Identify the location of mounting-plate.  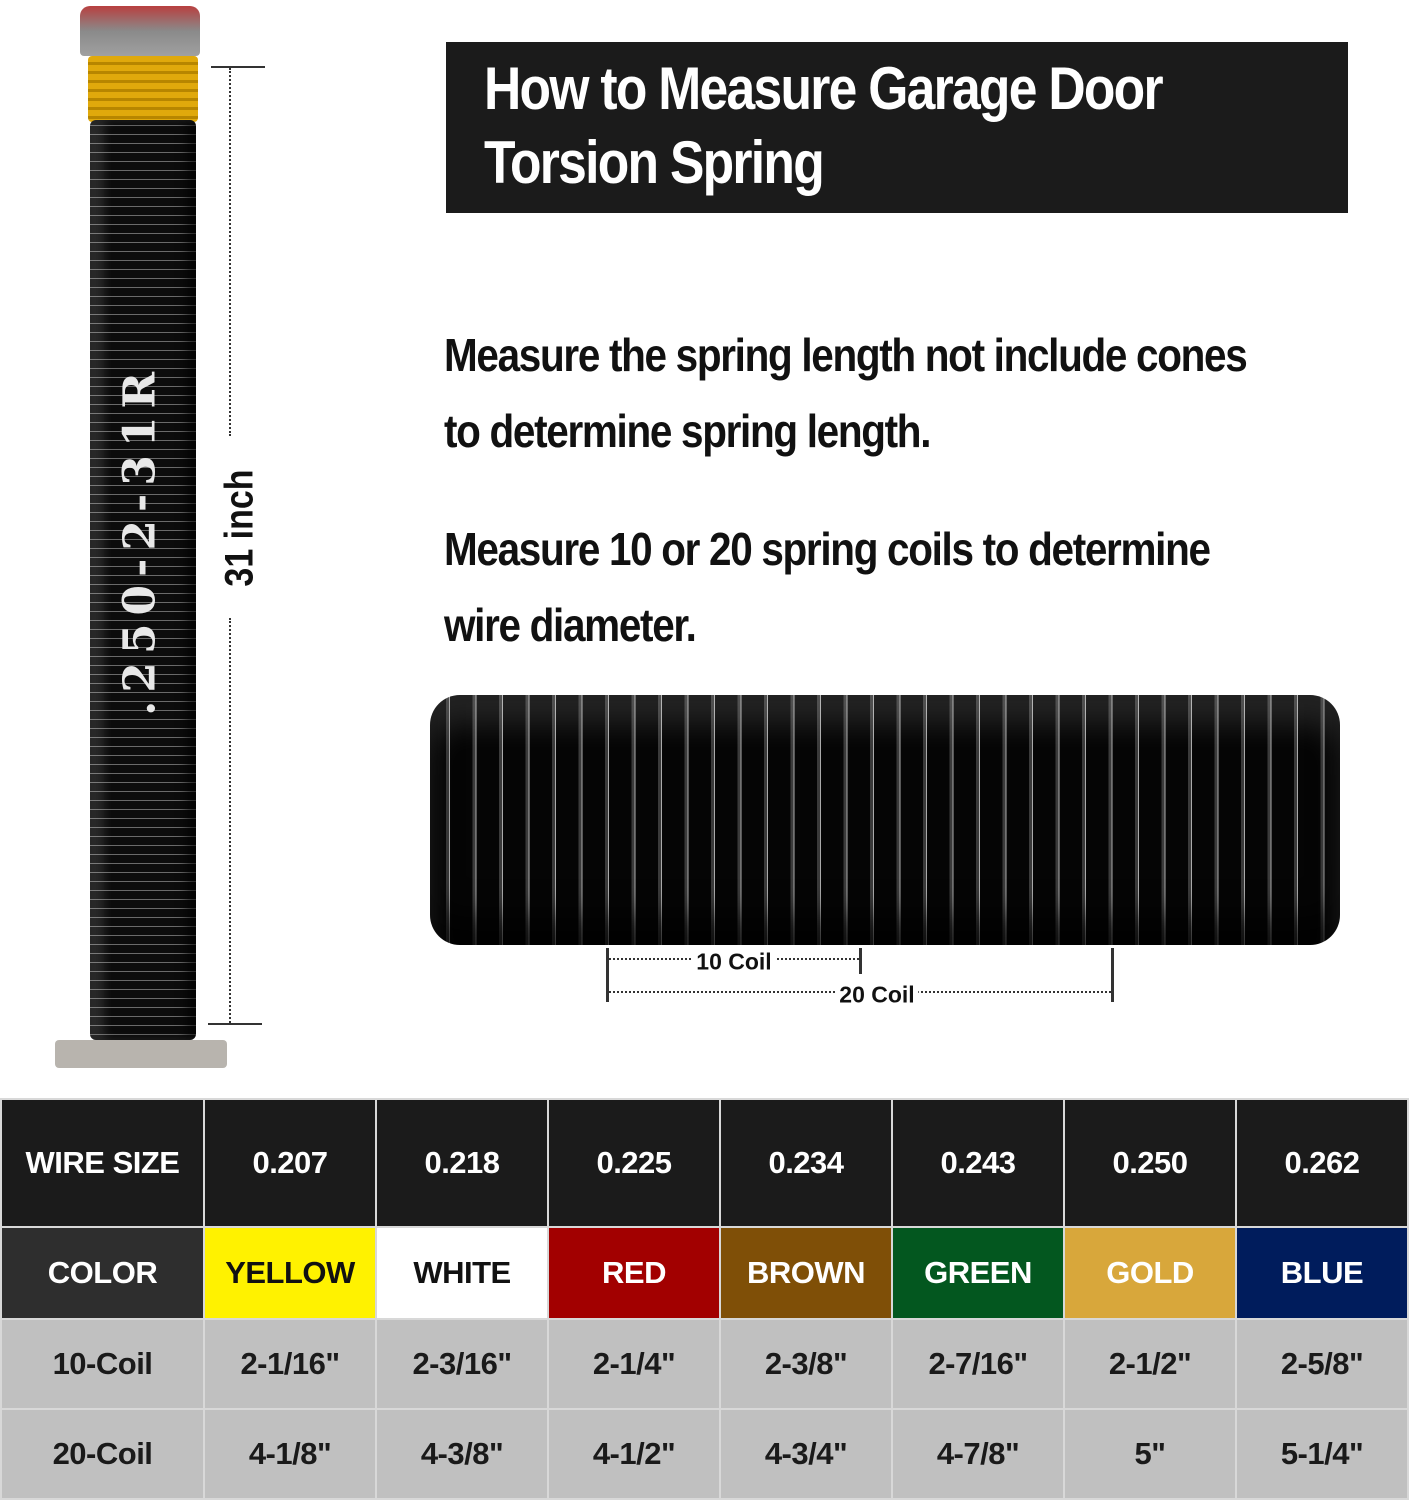
(141, 1054).